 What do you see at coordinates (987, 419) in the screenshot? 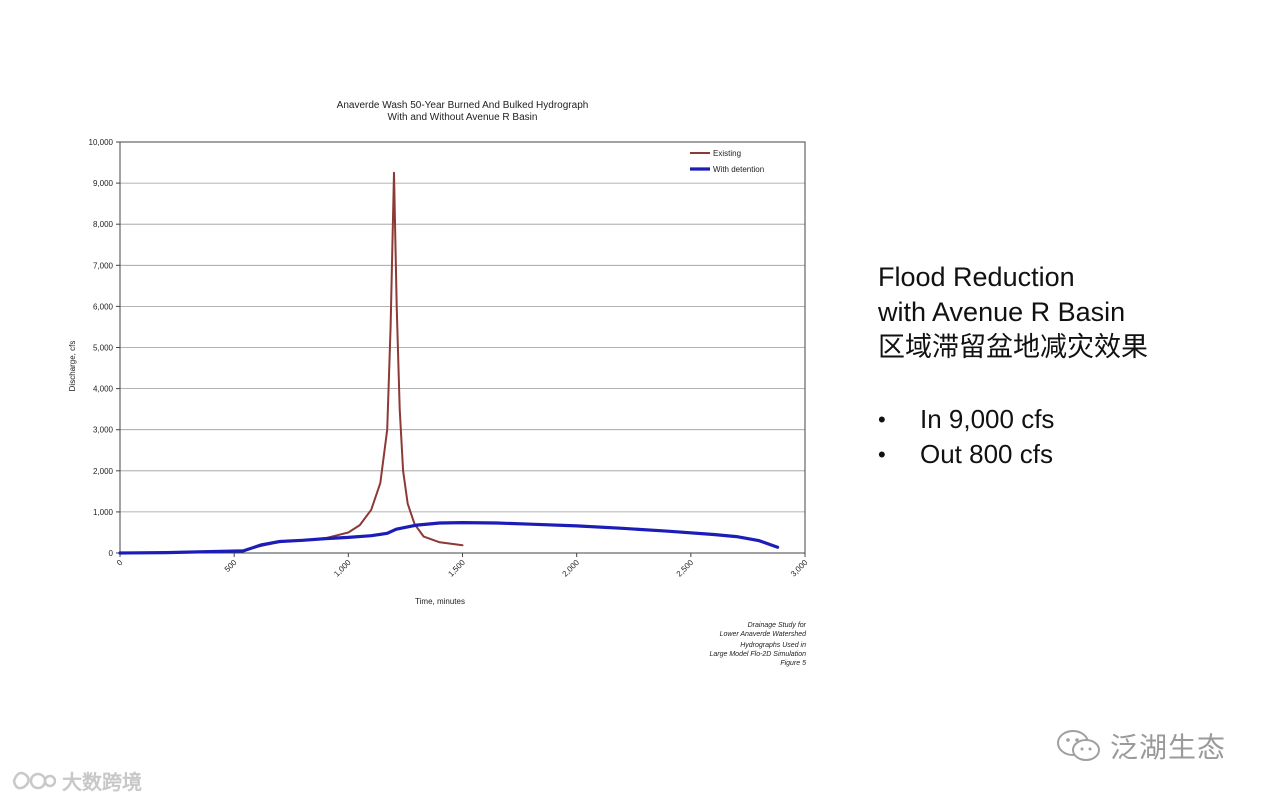
I see `bullet-text: In 9,000 cfs` at bounding box center [987, 419].